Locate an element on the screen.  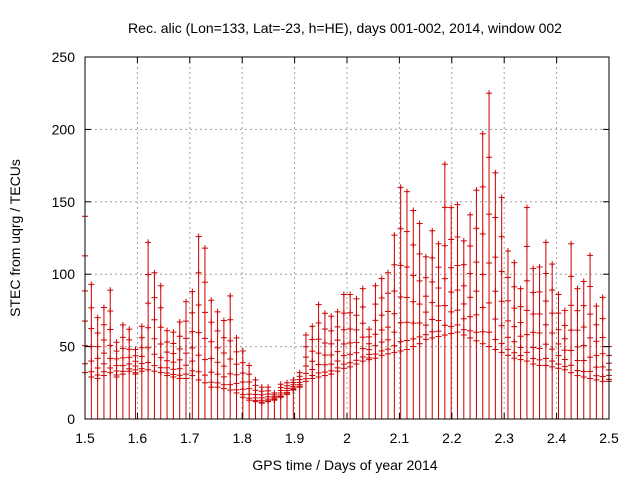
x-tick-label: 1.7 is located at coordinates (190, 438).